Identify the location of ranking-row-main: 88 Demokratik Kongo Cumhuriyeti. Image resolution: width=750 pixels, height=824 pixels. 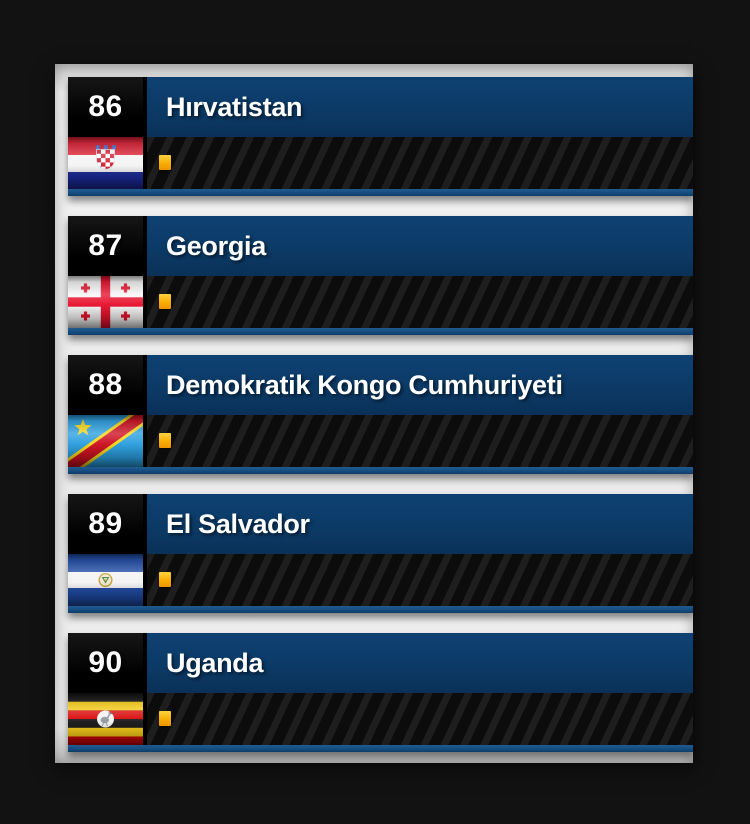
(380, 411).